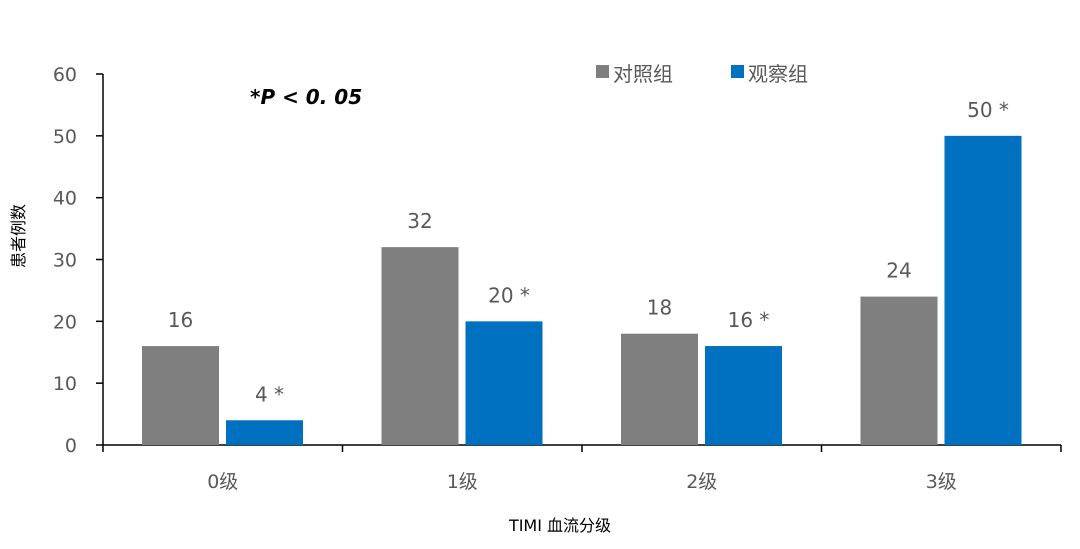 This screenshot has width=1080, height=549. What do you see at coordinates (509, 295) in the screenshot?
I see `data-label: 20 *` at bounding box center [509, 295].